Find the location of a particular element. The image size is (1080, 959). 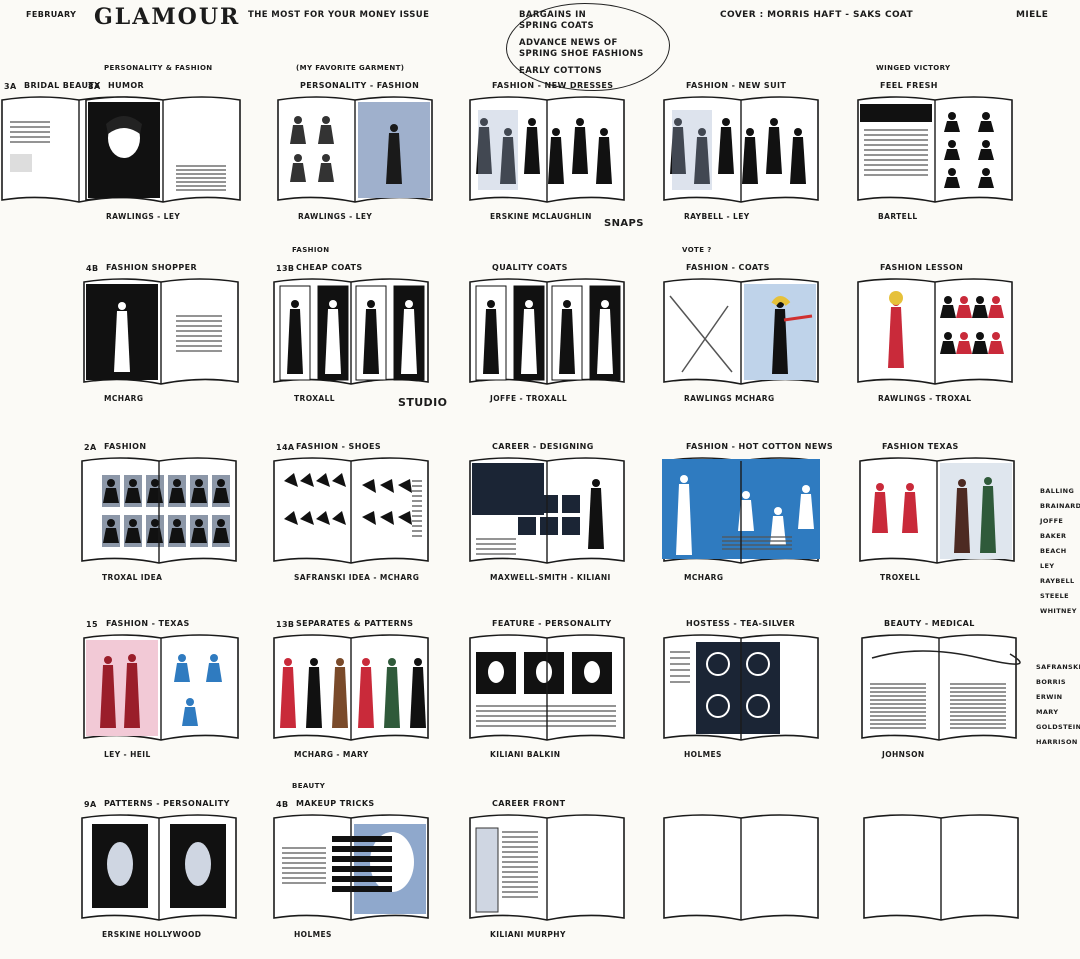

page-number: 2A is located at coordinates (90, 447).